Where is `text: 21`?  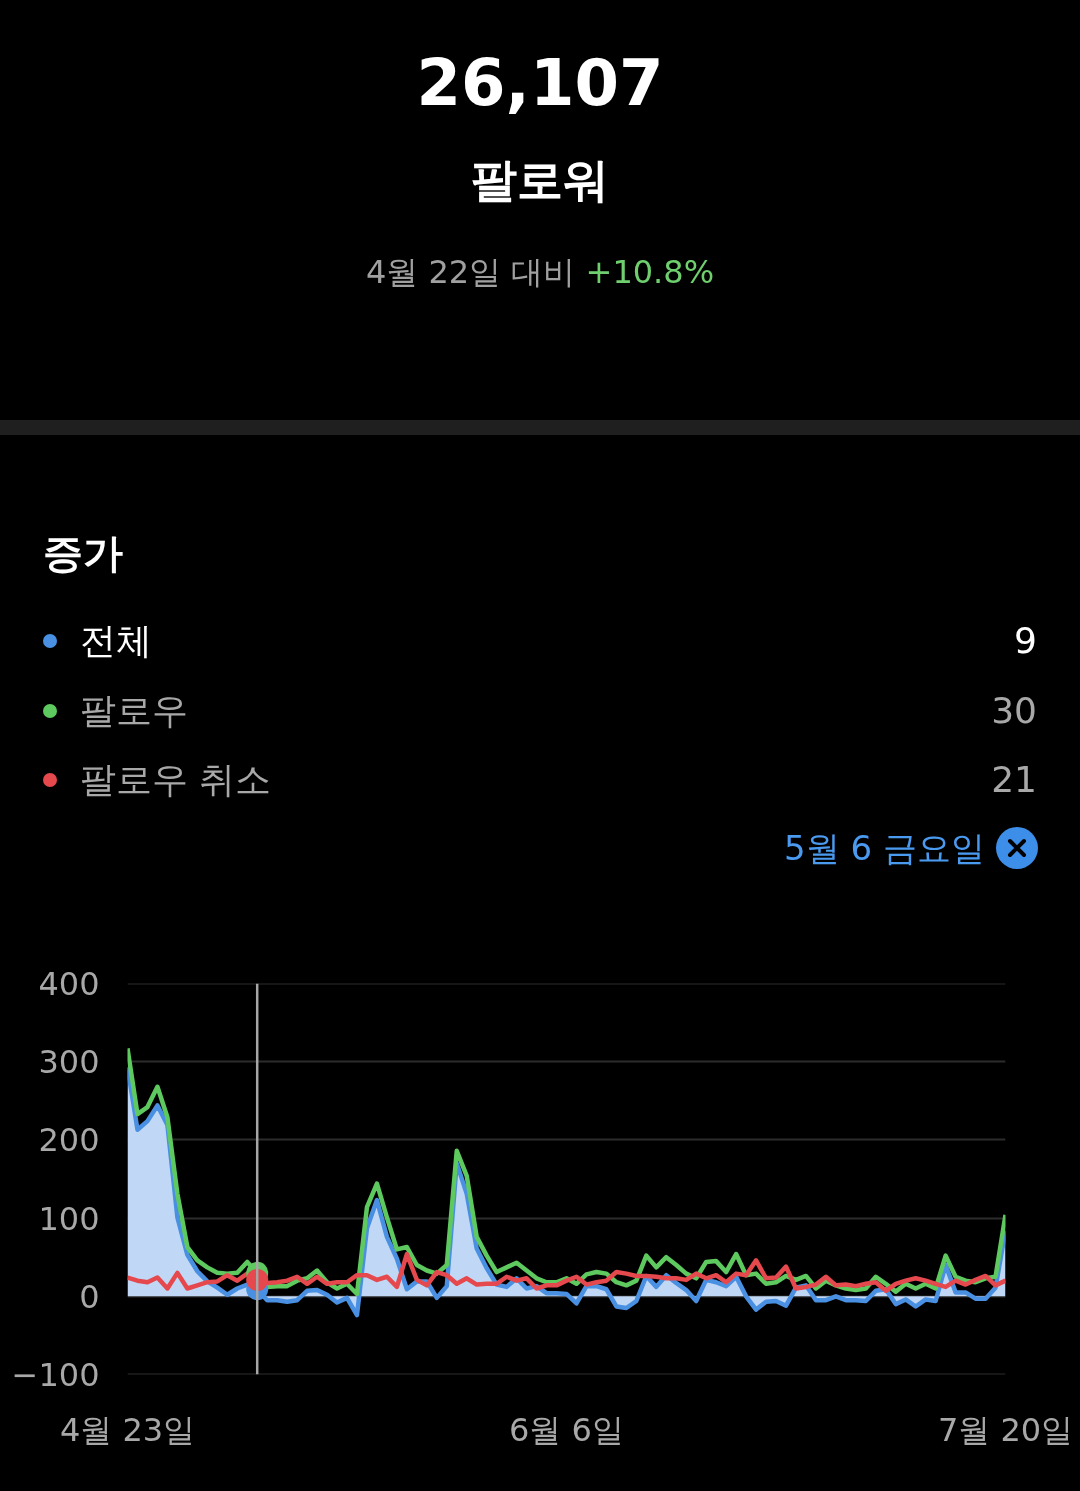
text: 21 is located at coordinates (1014, 780).